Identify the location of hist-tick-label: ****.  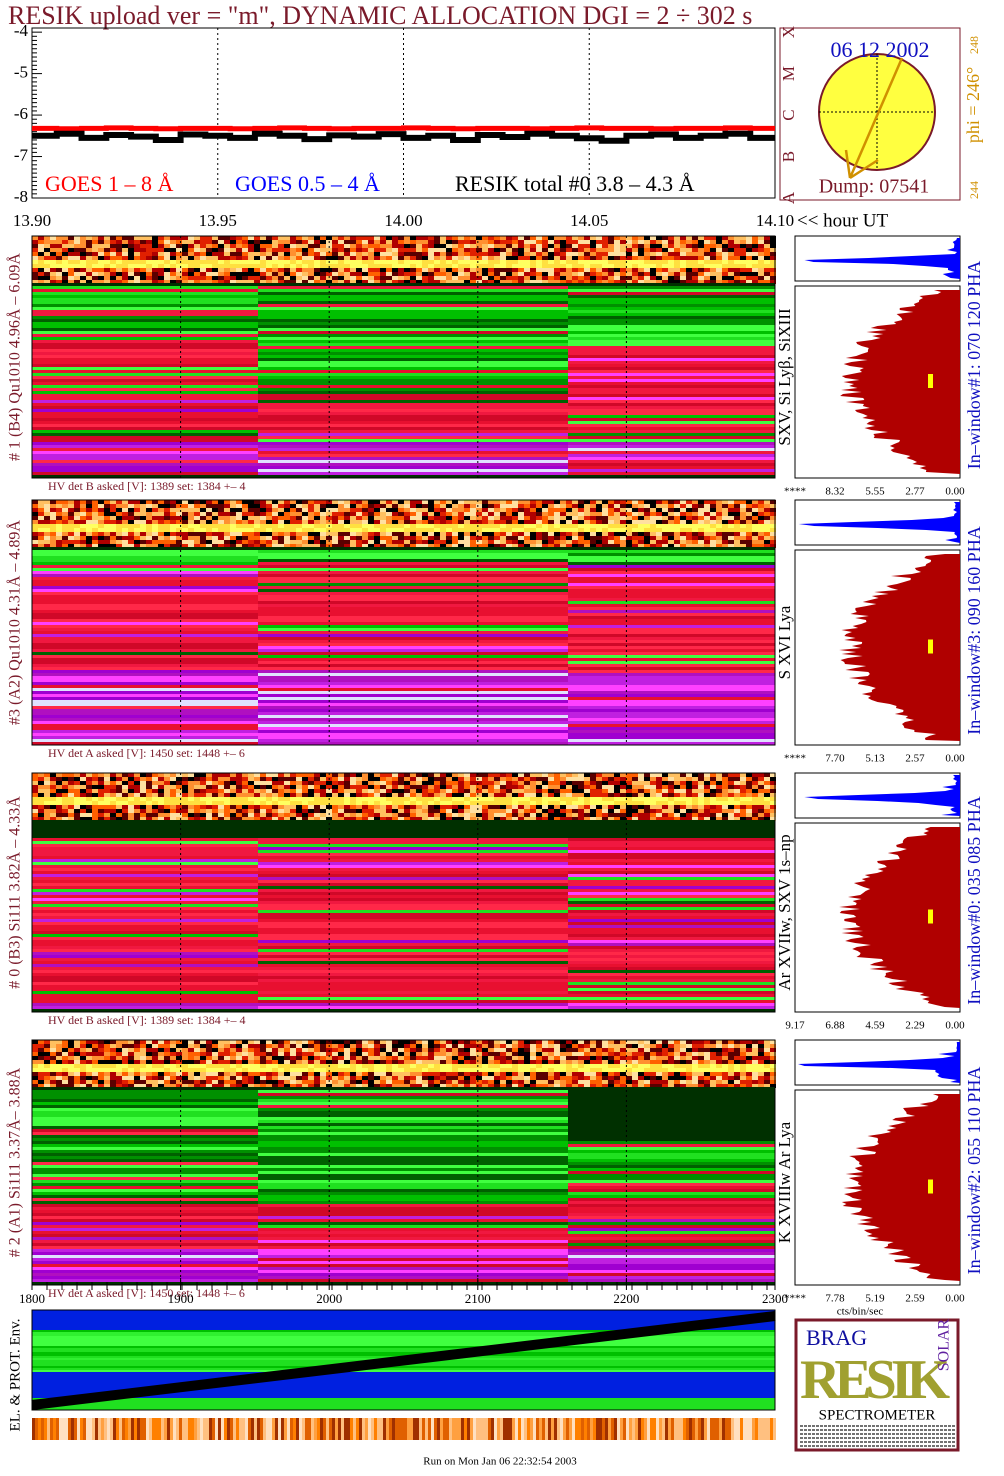
(795, 759).